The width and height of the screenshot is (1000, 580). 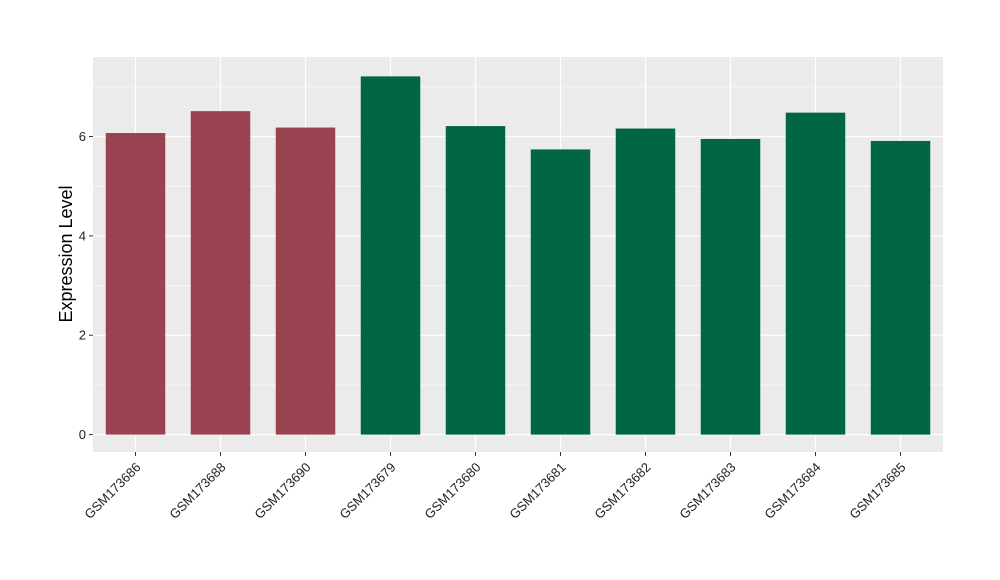 What do you see at coordinates (877, 491) in the screenshot?
I see `x-tick-label: GSM173685` at bounding box center [877, 491].